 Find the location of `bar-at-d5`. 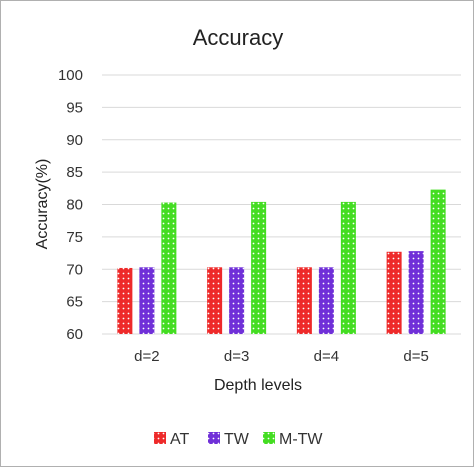

bar-at-d5 is located at coordinates (394, 292).